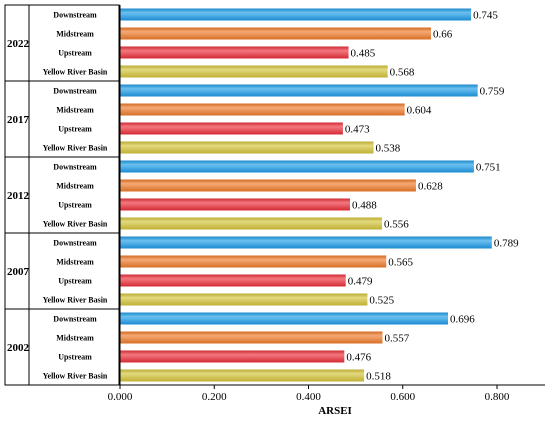  I want to click on group-year-label: 2022, so click(18, 44).